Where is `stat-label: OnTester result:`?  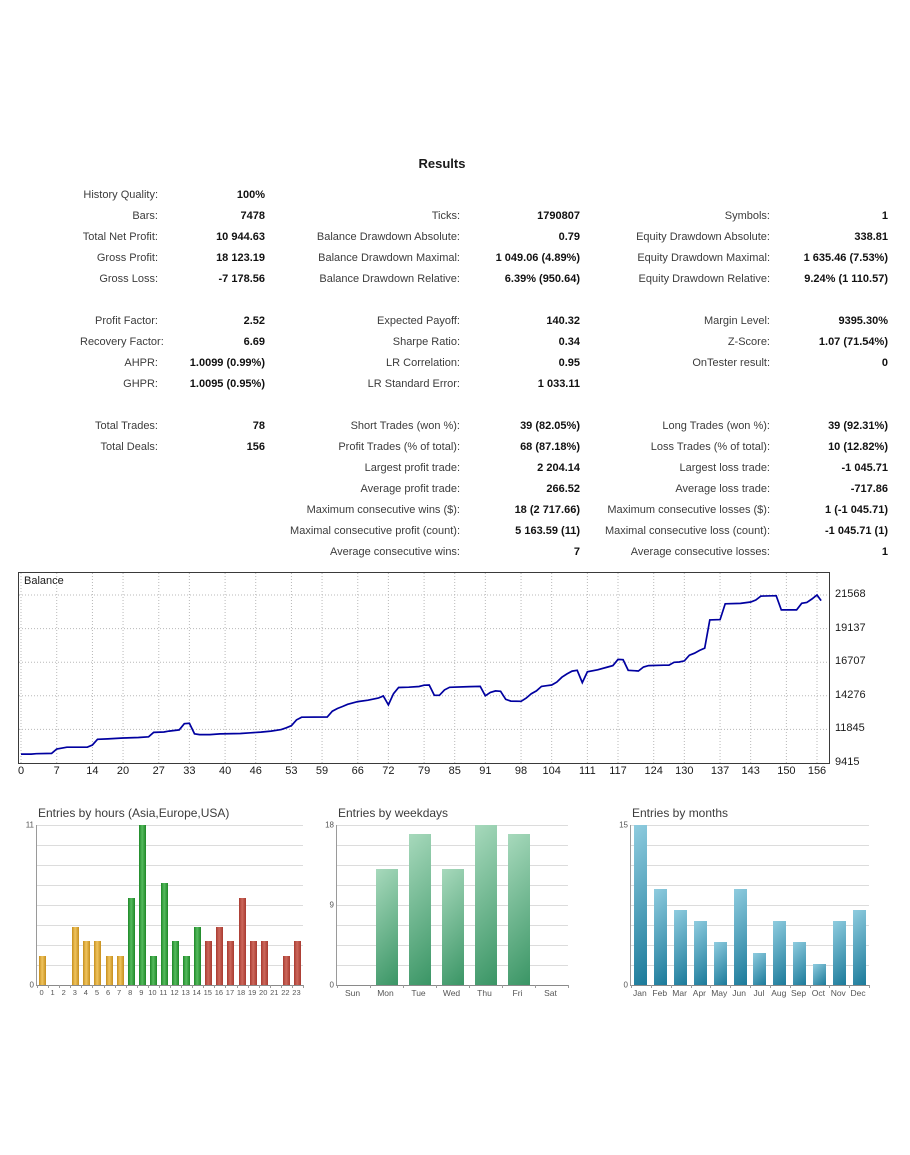
stat-label: OnTester result: is located at coordinates (731, 362).